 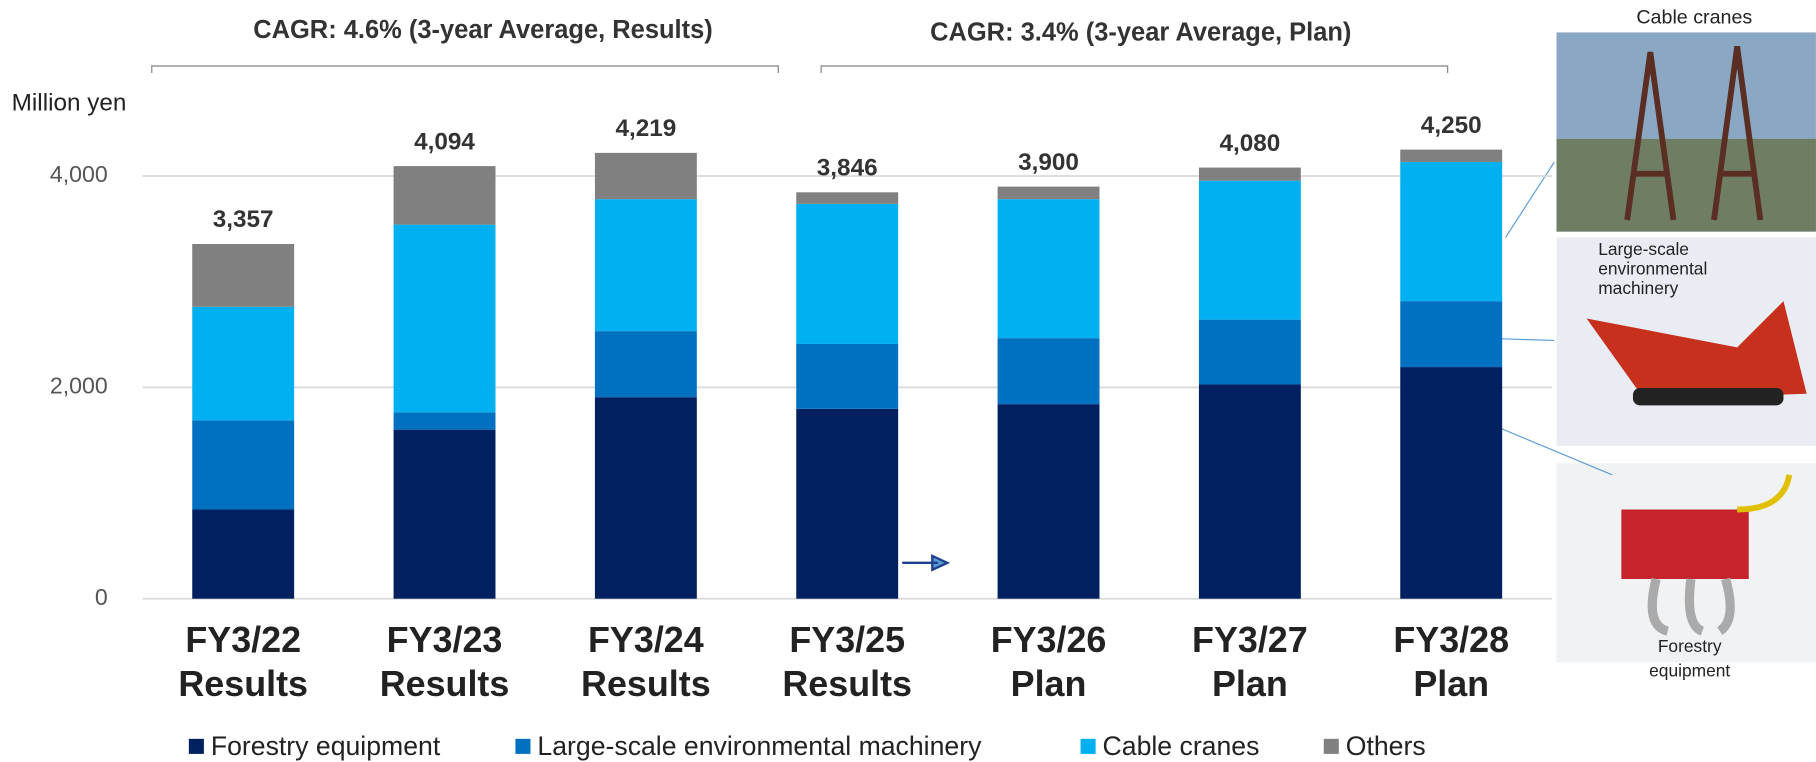 What do you see at coordinates (1451, 640) in the screenshot?
I see `x-tick-label: FY3/28` at bounding box center [1451, 640].